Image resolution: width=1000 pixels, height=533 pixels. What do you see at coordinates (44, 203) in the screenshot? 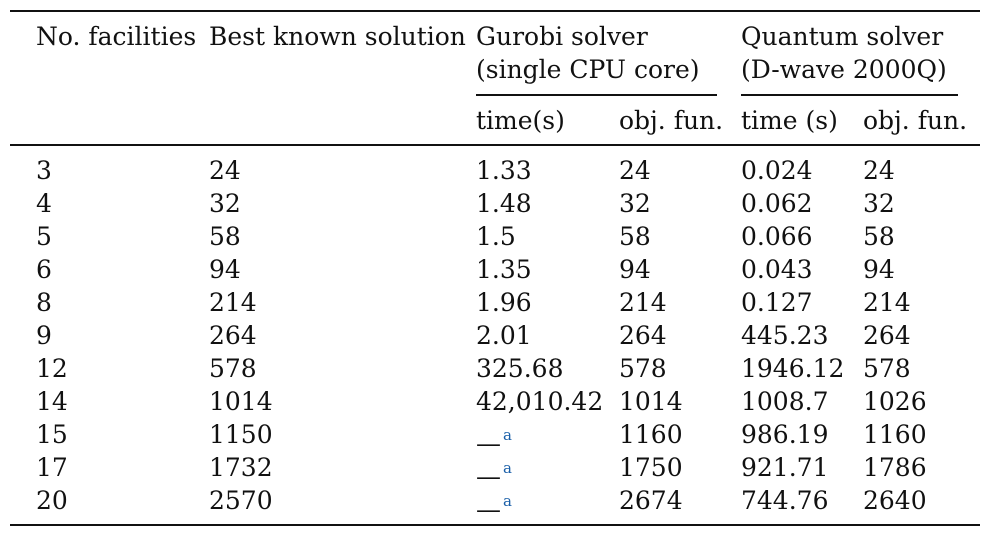
I see `cell-facilities-text: 4` at bounding box center [44, 203].